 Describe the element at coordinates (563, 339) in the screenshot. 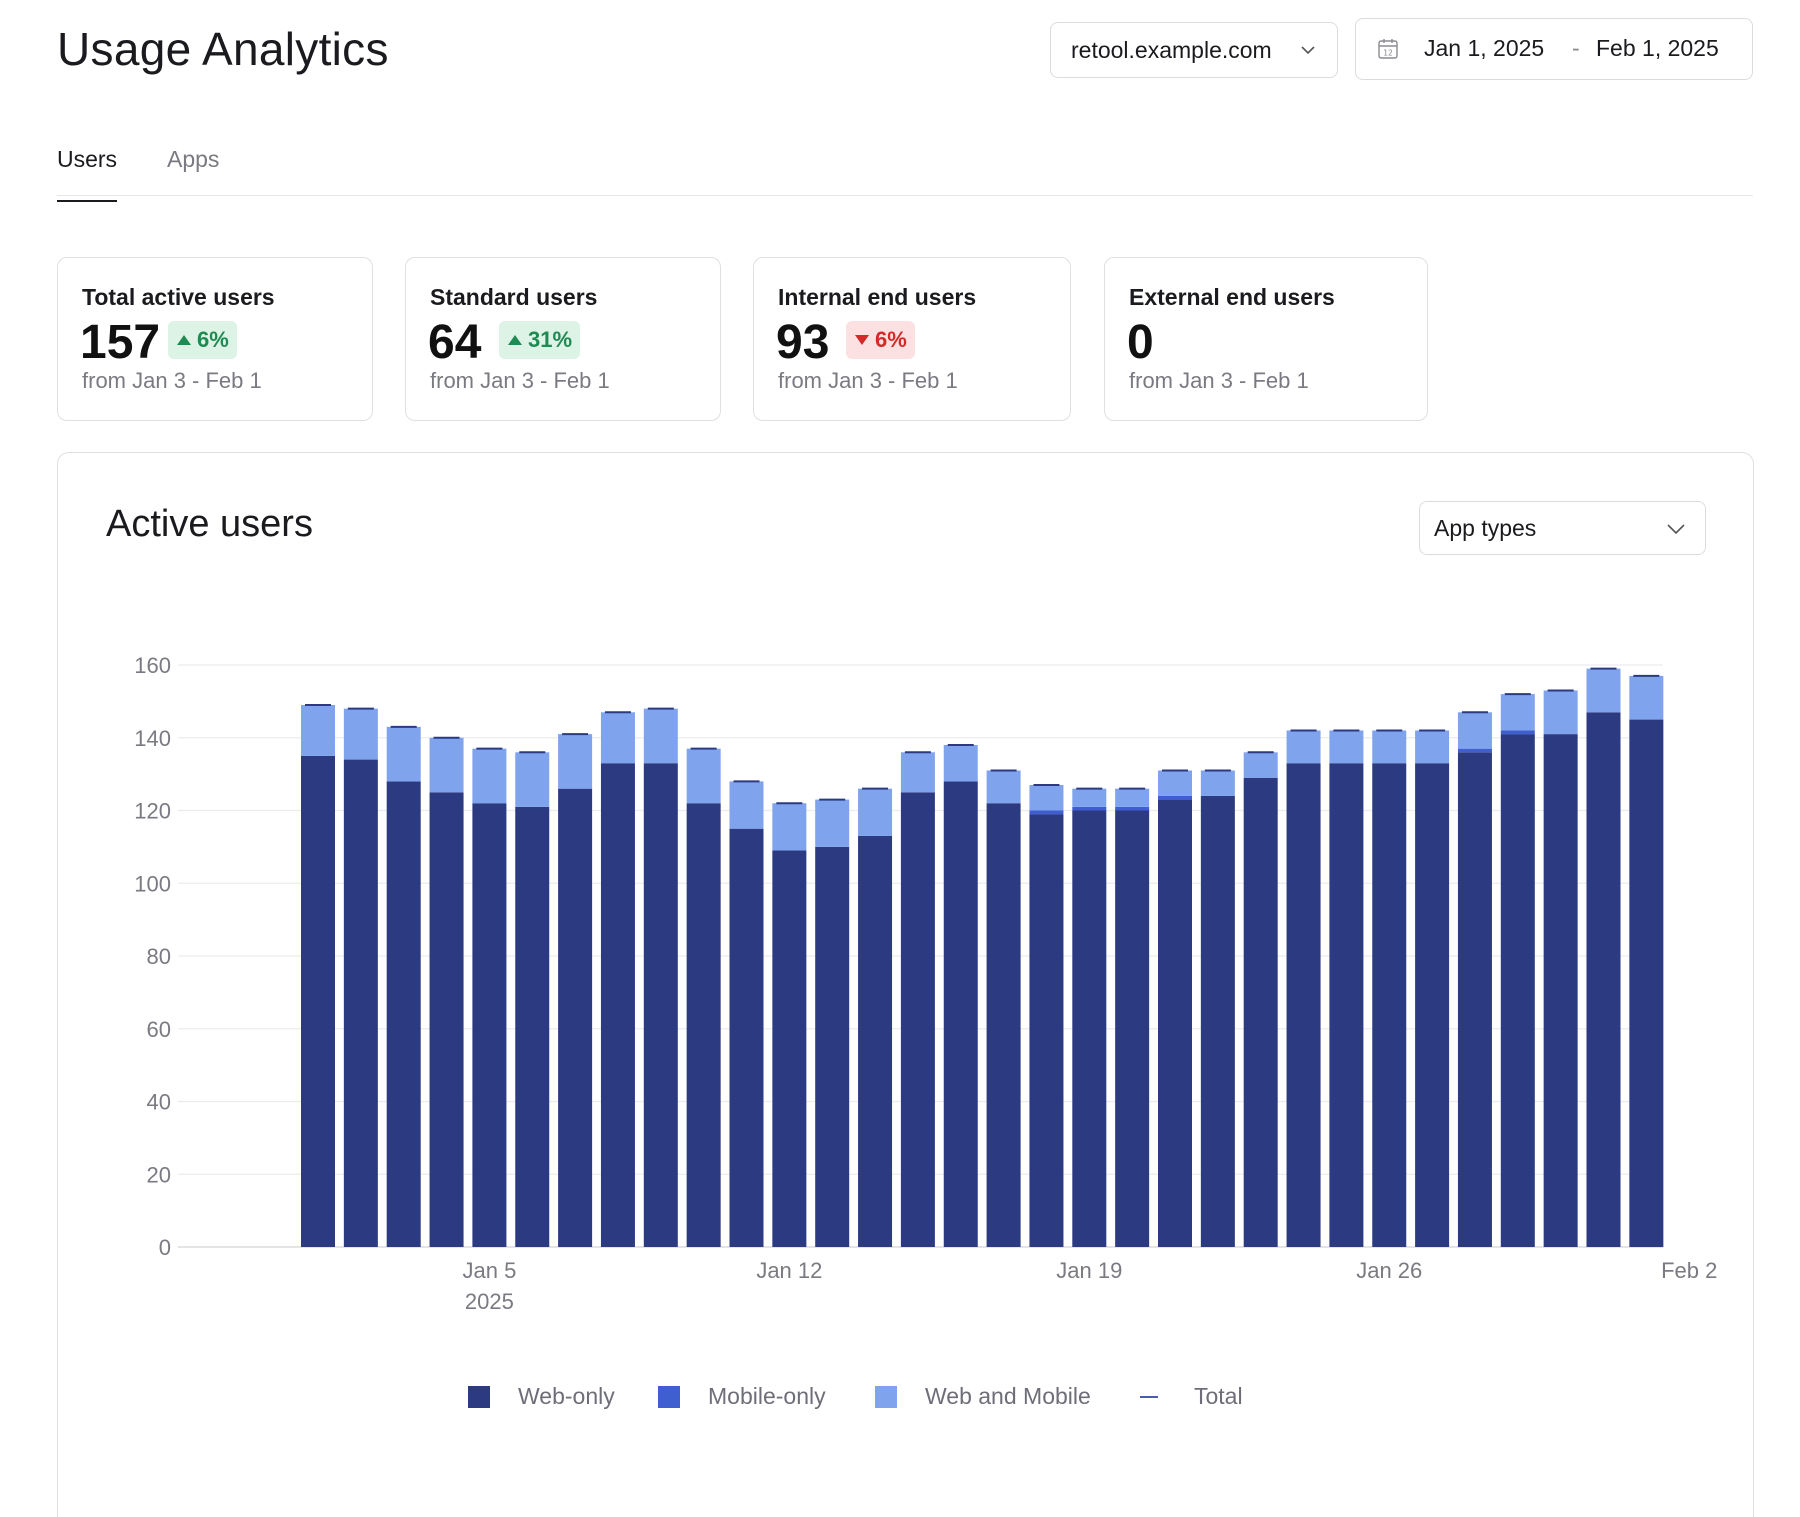

I see `stat-card-standard-users: Standard users 64 31% from Jan 3 - Feb 1` at that location.